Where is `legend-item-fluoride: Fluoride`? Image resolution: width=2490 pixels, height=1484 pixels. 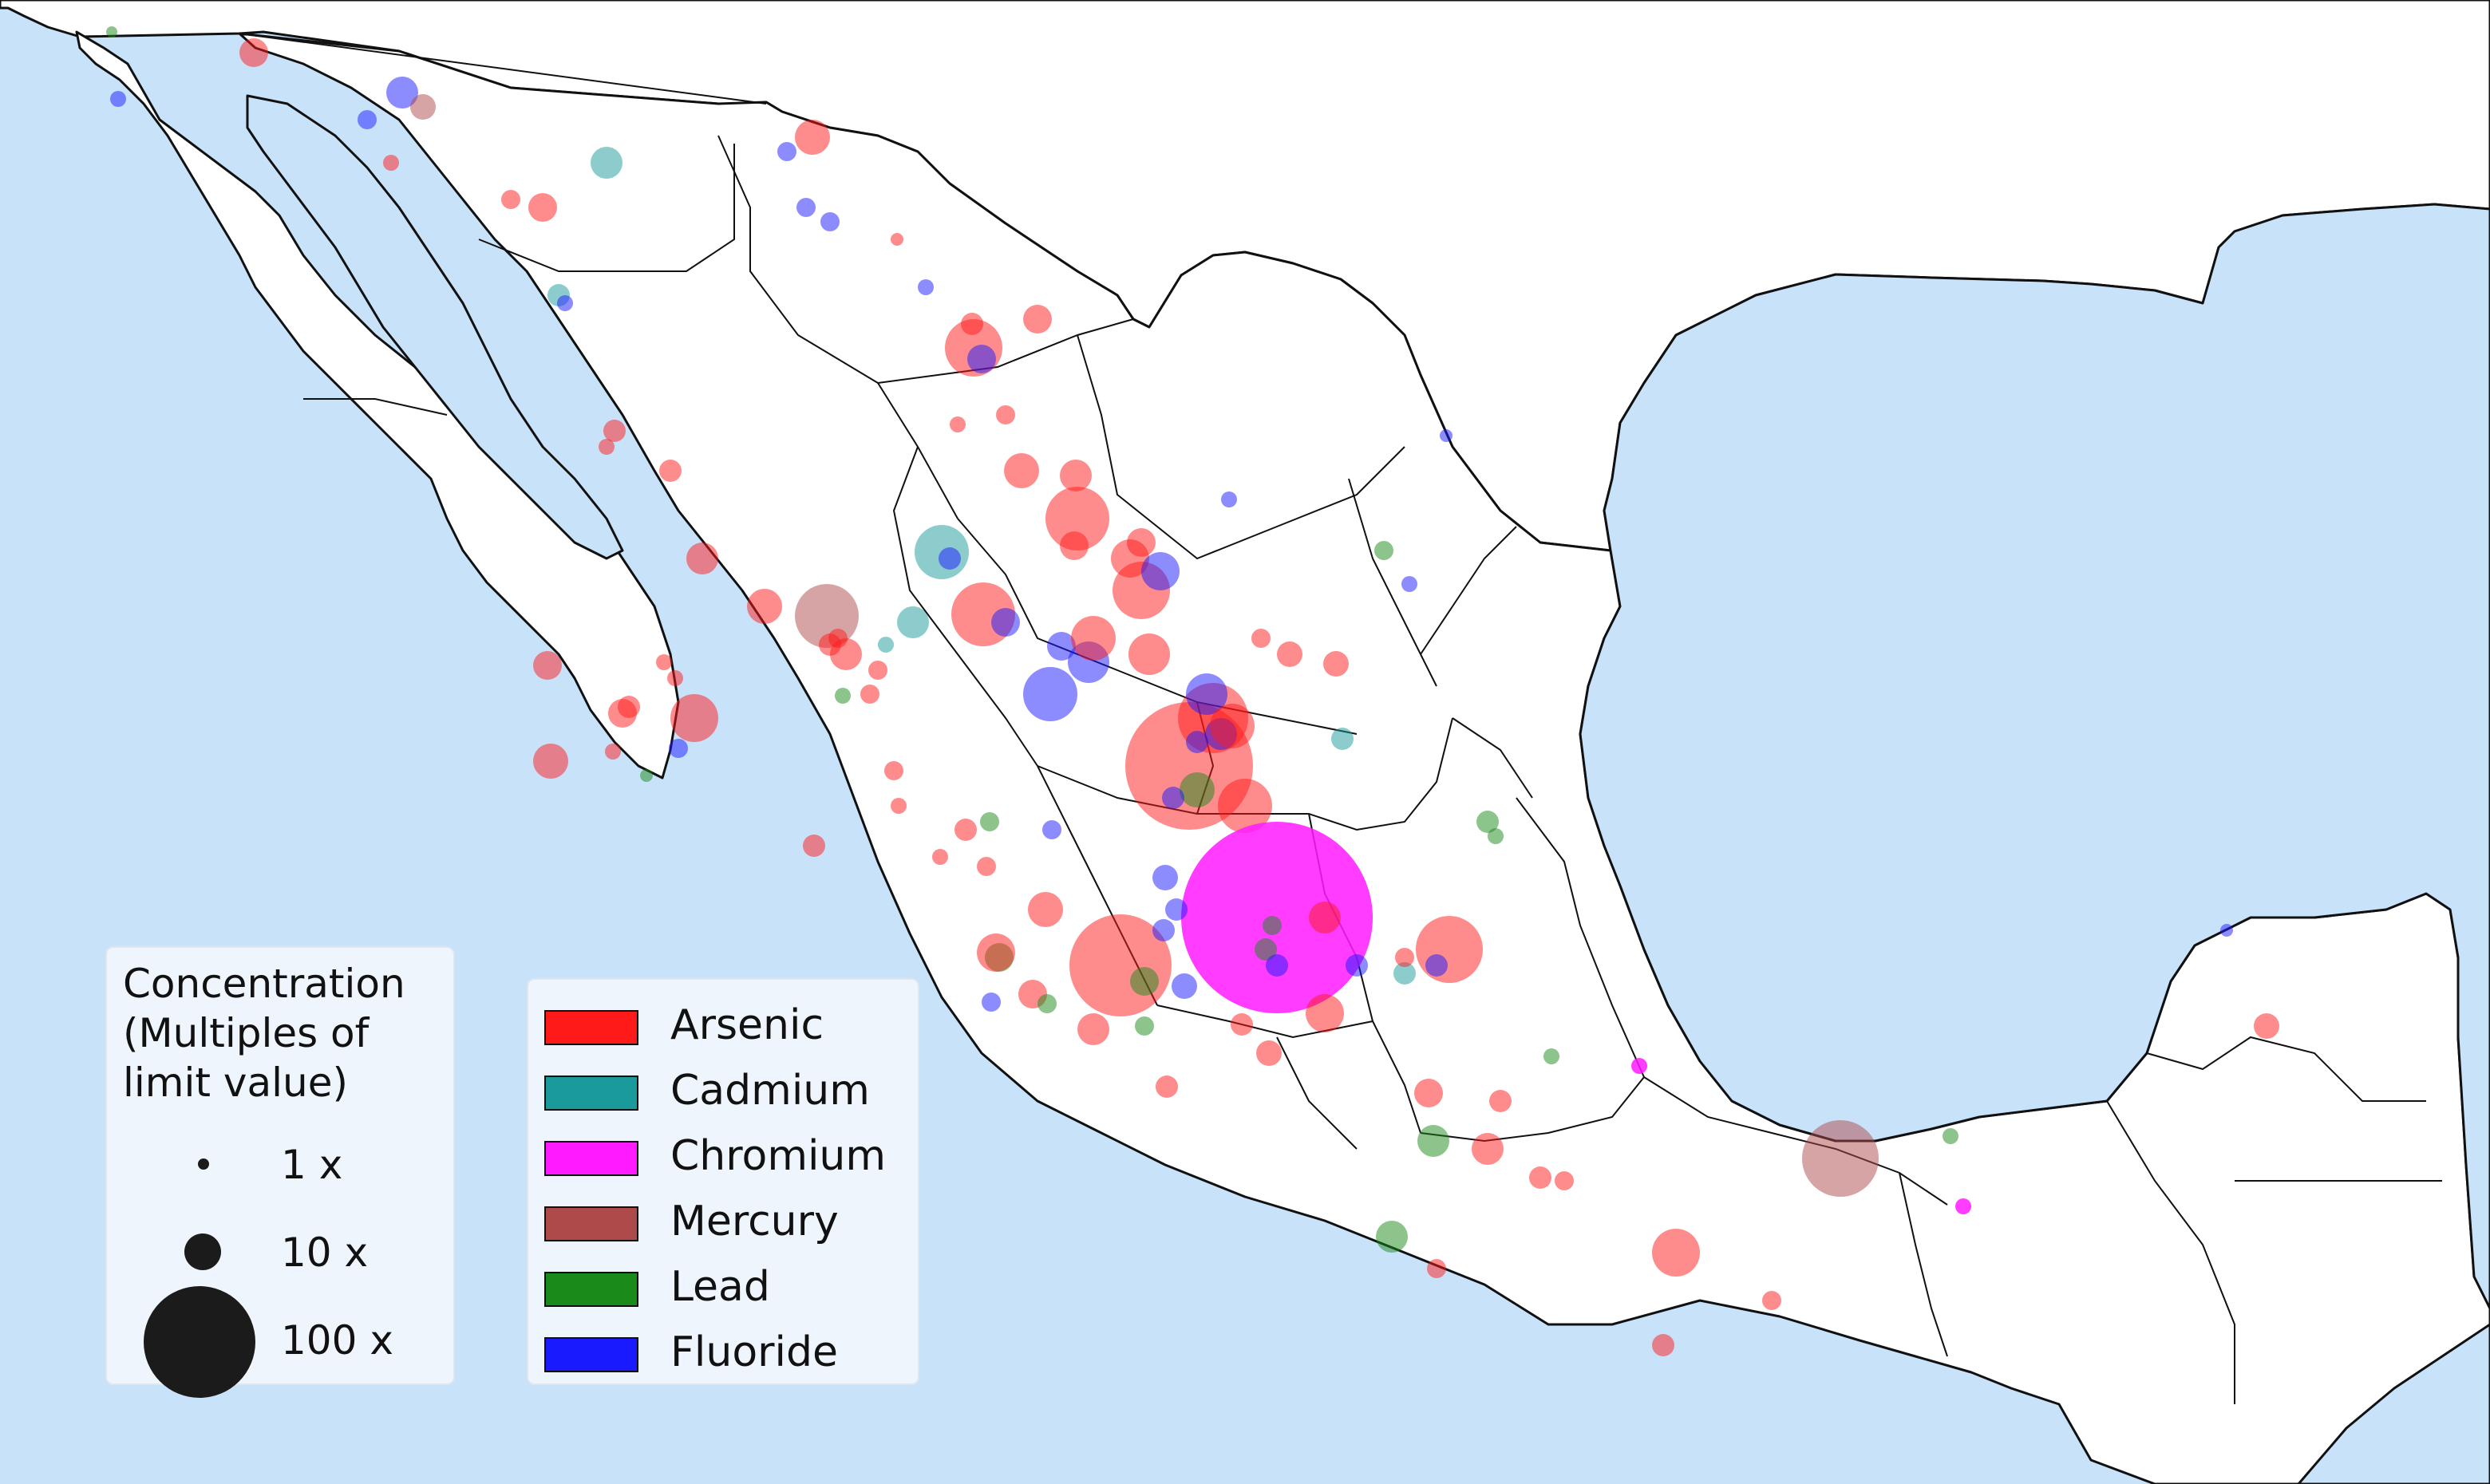 legend-item-fluoride: Fluoride is located at coordinates (728, 1355).